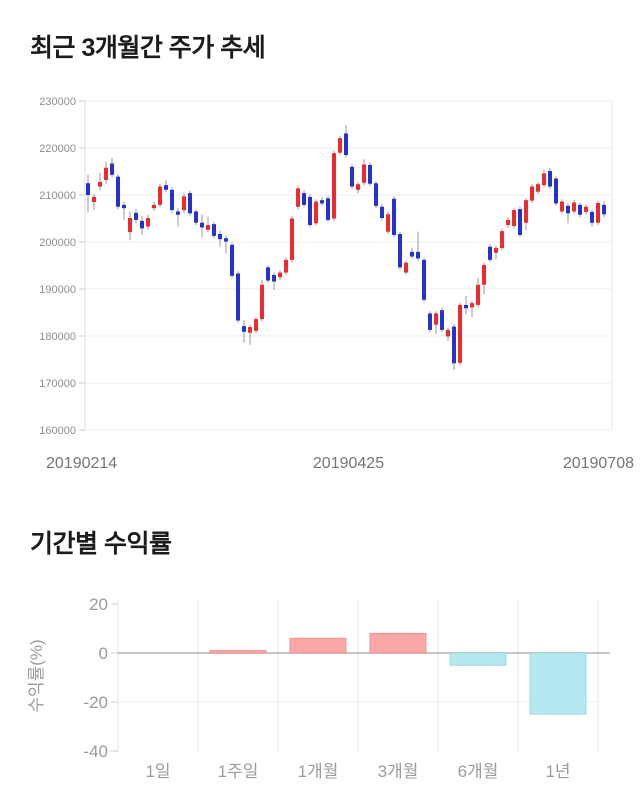  I want to click on returns-category-label: 1년, so click(557, 771).